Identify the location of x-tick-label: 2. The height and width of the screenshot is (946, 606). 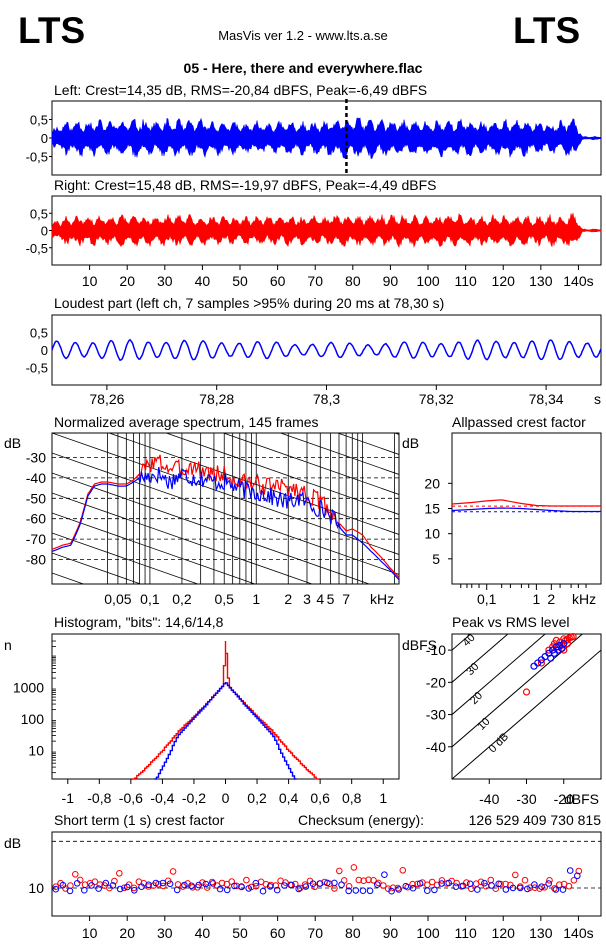
(551, 599).